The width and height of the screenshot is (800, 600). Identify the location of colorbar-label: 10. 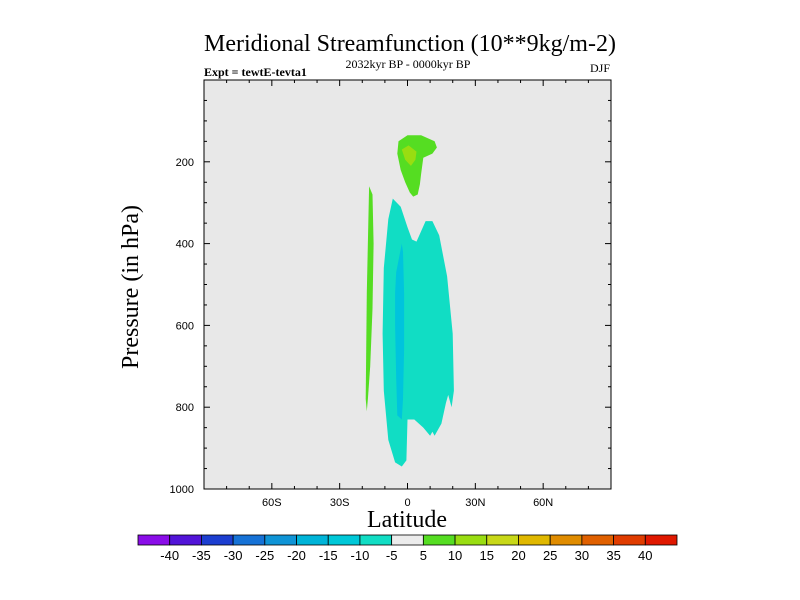
(455, 555).